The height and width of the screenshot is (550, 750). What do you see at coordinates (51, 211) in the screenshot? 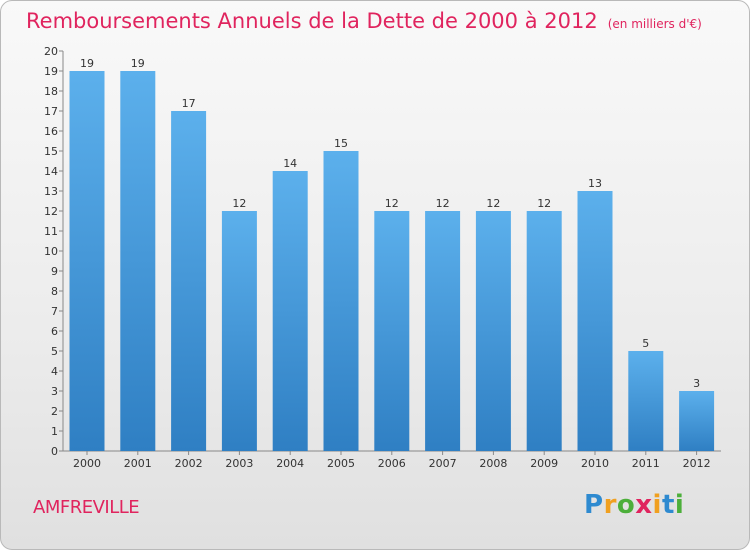
I see `y-tick-label: 12` at bounding box center [51, 211].